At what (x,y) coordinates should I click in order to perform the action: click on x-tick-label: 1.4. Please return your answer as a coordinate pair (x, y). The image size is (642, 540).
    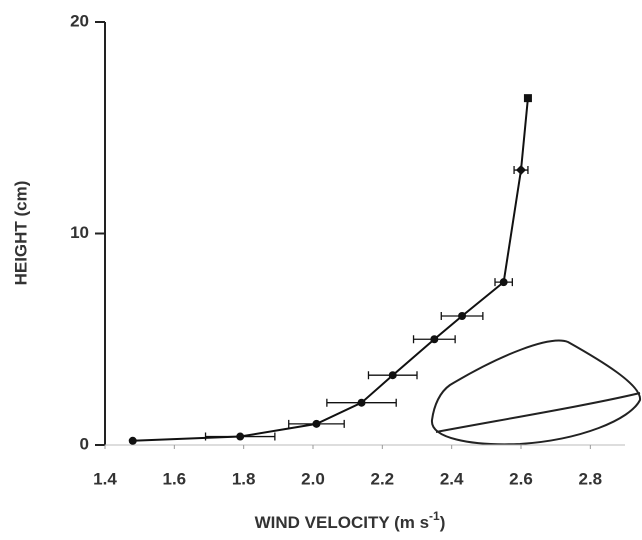
    Looking at the image, I should click on (105, 478).